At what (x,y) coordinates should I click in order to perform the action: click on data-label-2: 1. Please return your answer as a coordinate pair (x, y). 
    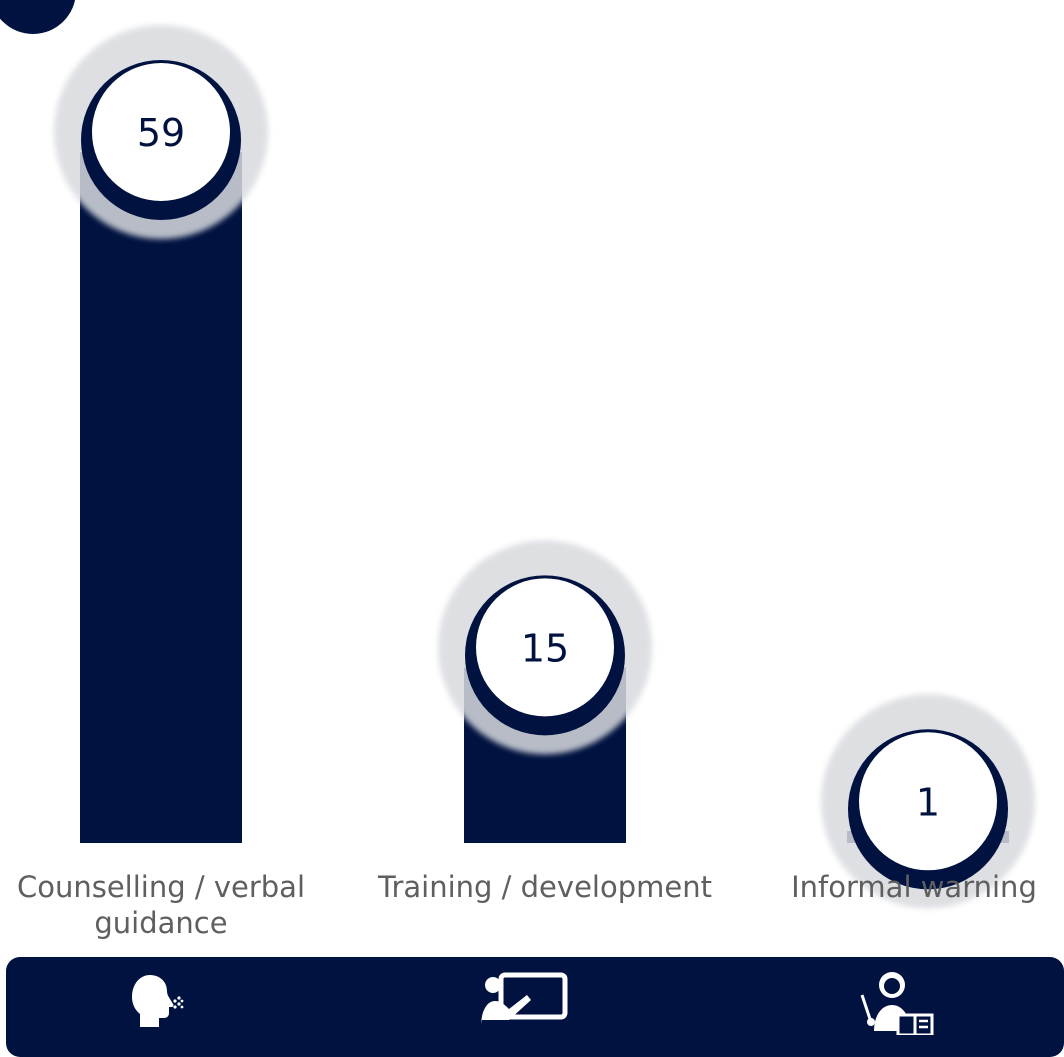
    Looking at the image, I should click on (928, 802).